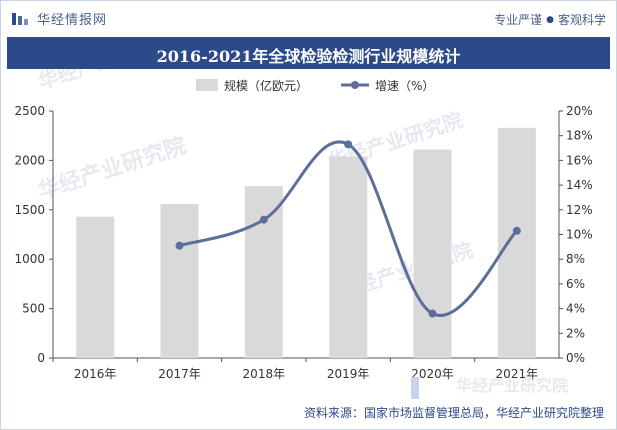  I want to click on y-left-tick-label: 1000, so click(29, 259).